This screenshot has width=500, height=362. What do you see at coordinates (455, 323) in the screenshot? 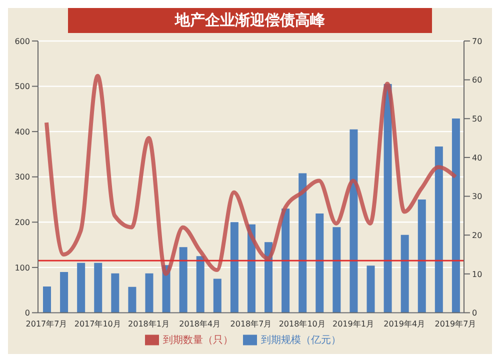
I see `x-tick-label: 2019年7月` at bounding box center [455, 323].